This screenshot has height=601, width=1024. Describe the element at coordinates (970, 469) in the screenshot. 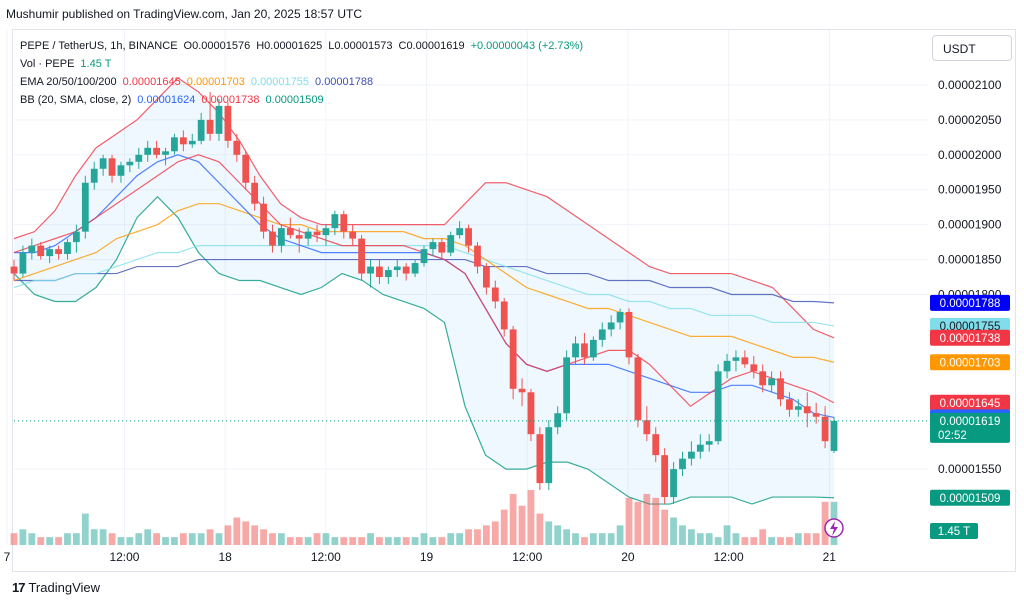

I see `y-tick-label: 0.00001550` at that location.